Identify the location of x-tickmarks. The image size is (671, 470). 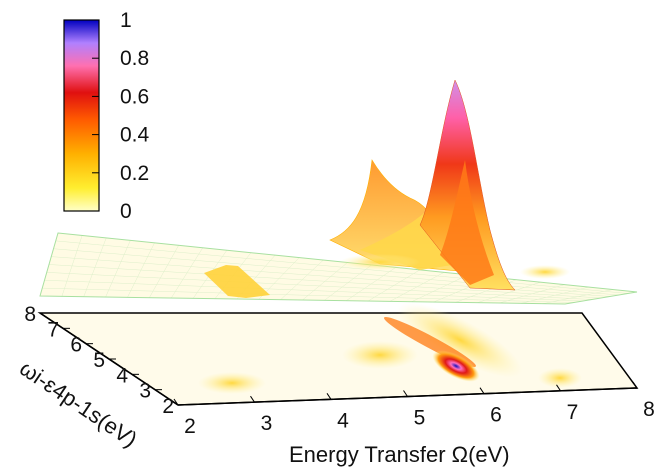
(405, 393).